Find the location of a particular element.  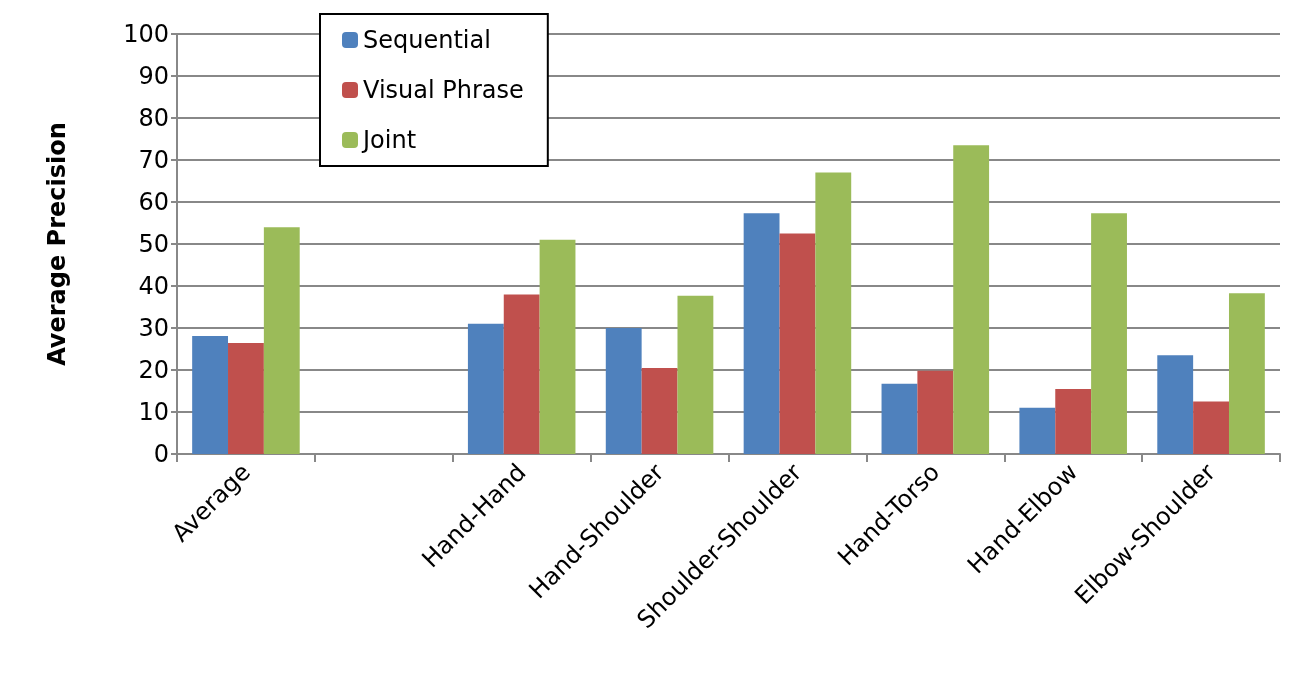

legend-label: Visual Phrase is located at coordinates (443, 90).